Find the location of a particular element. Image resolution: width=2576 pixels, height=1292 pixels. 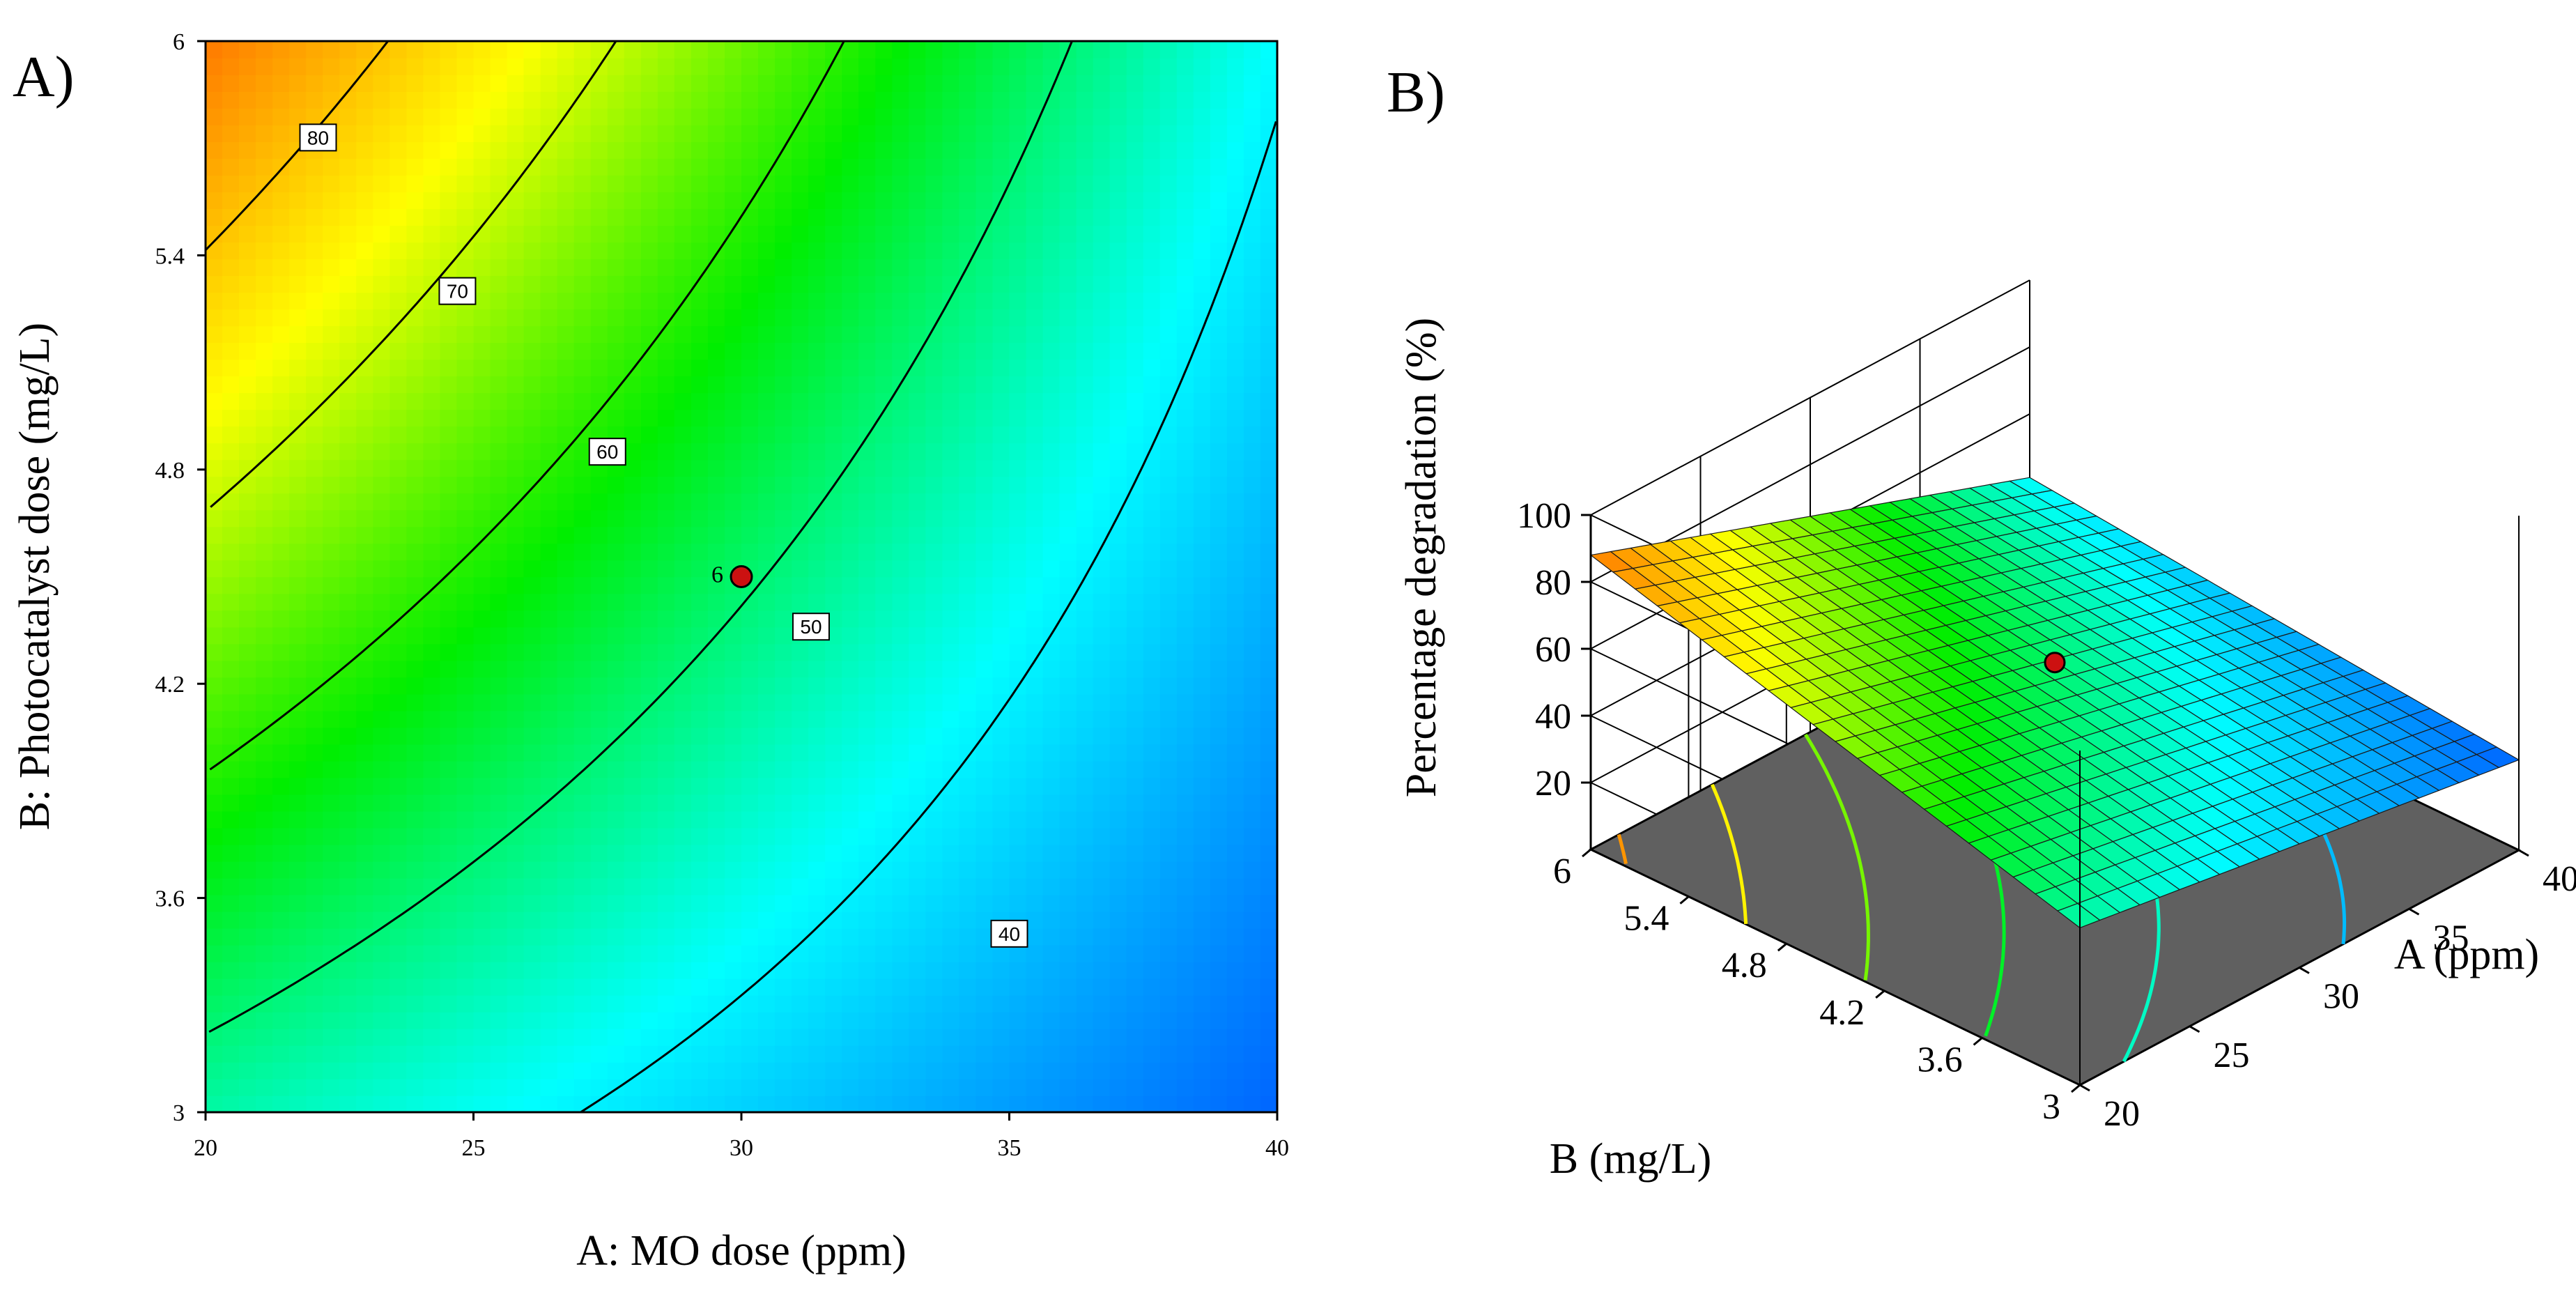

z-tick-label: 20 is located at coordinates (1553, 783).